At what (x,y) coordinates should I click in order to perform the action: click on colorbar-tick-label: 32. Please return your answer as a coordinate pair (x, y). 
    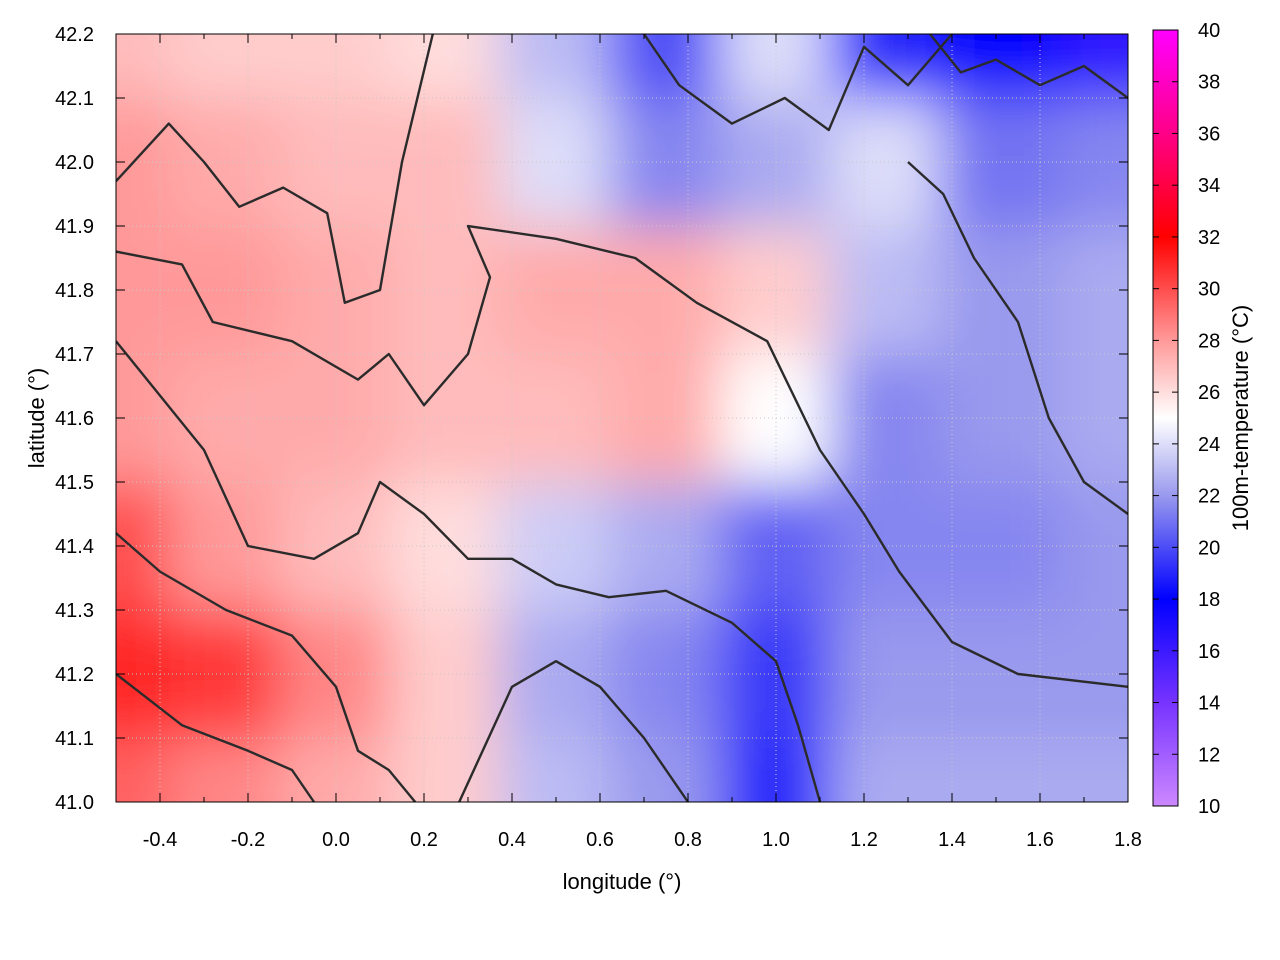
    Looking at the image, I should click on (1209, 238).